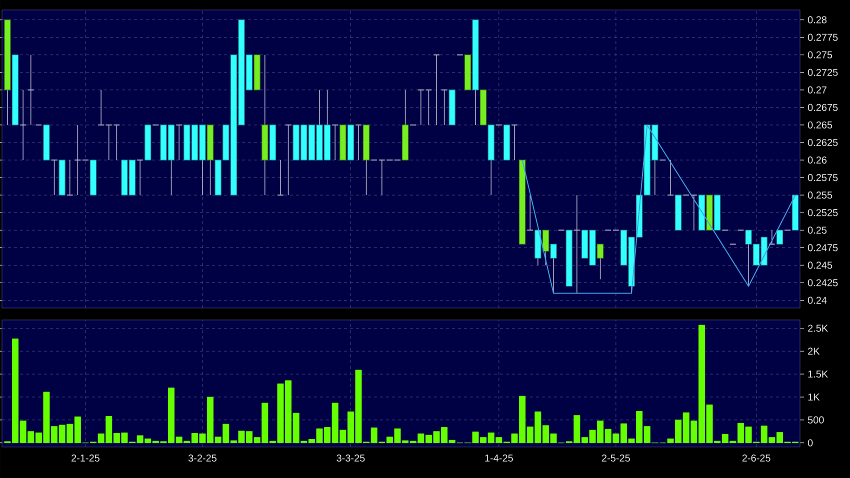 This screenshot has width=850, height=478. I want to click on y-tick-label: 0.27, so click(817, 90).